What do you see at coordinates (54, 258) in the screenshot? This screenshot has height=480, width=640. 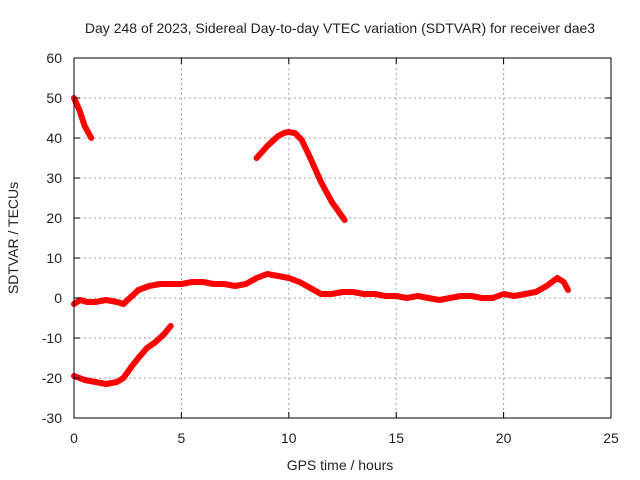 I see `y-tick-label: 10` at bounding box center [54, 258].